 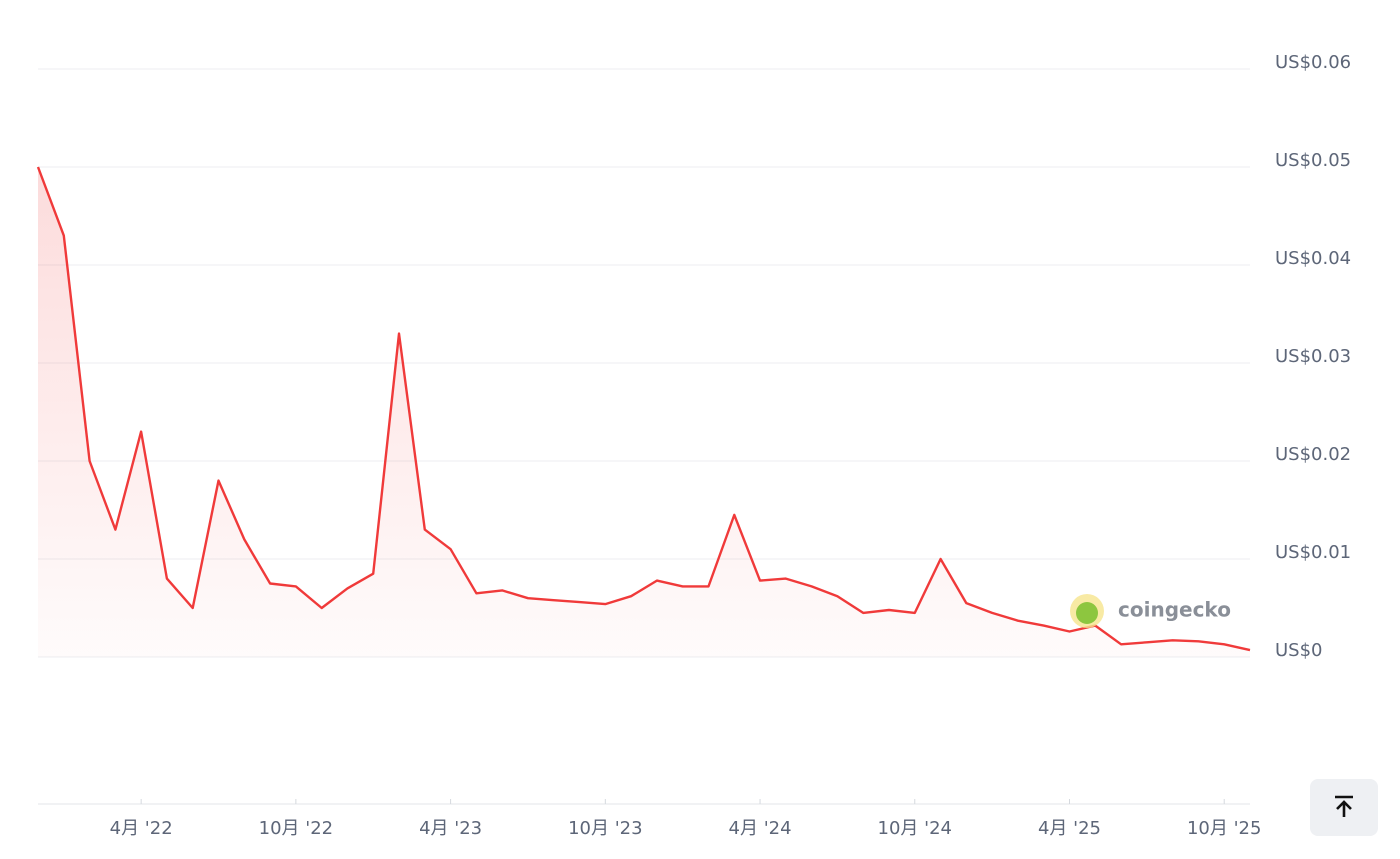 I want to click on scroll-top-button, so click(x=1344, y=807).